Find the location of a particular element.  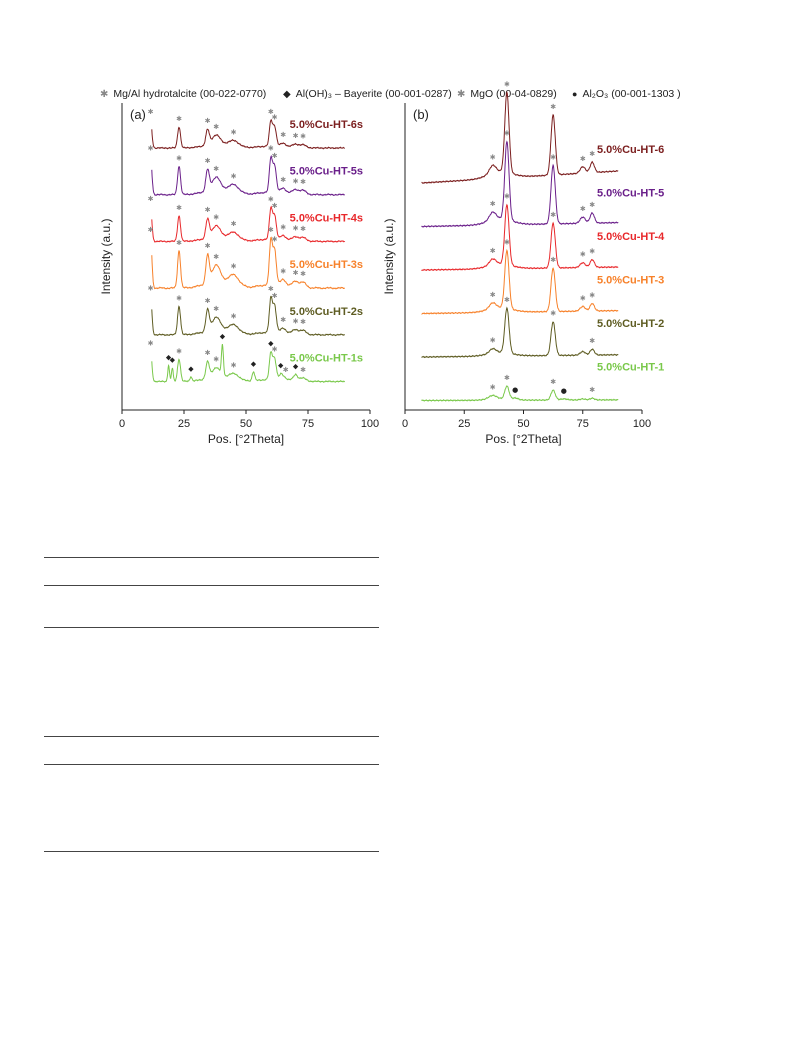

series-label: 5.0%Cu-HT-6 is located at coordinates (630, 150).